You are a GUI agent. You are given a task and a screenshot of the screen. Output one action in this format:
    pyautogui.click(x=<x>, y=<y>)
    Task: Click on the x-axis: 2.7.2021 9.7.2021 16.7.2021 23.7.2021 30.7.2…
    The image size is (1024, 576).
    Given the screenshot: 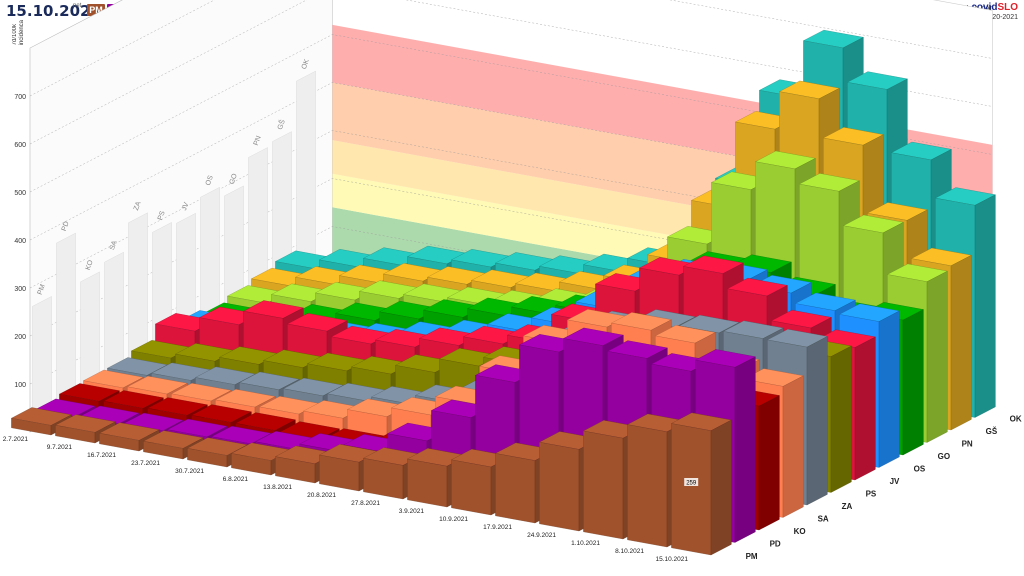 What is the action you would take?
    pyautogui.click(x=346, y=499)
    